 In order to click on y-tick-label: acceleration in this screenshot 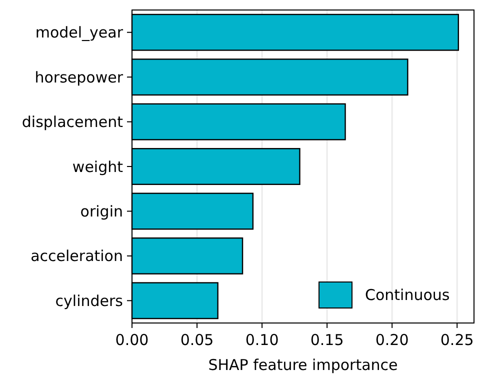, I will do `click(76, 256)`.